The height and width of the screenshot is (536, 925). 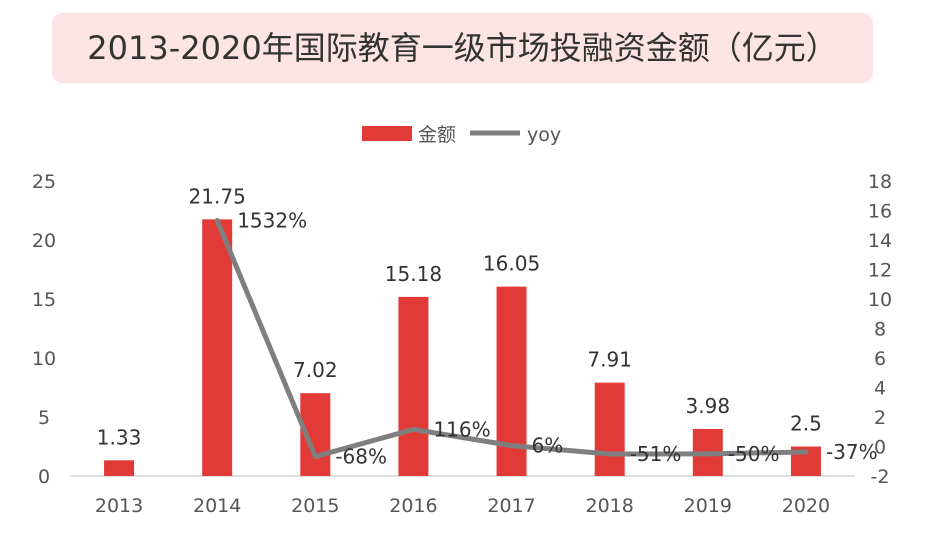 What do you see at coordinates (44, 241) in the screenshot?
I see `y-left-tick-20: 20` at bounding box center [44, 241].